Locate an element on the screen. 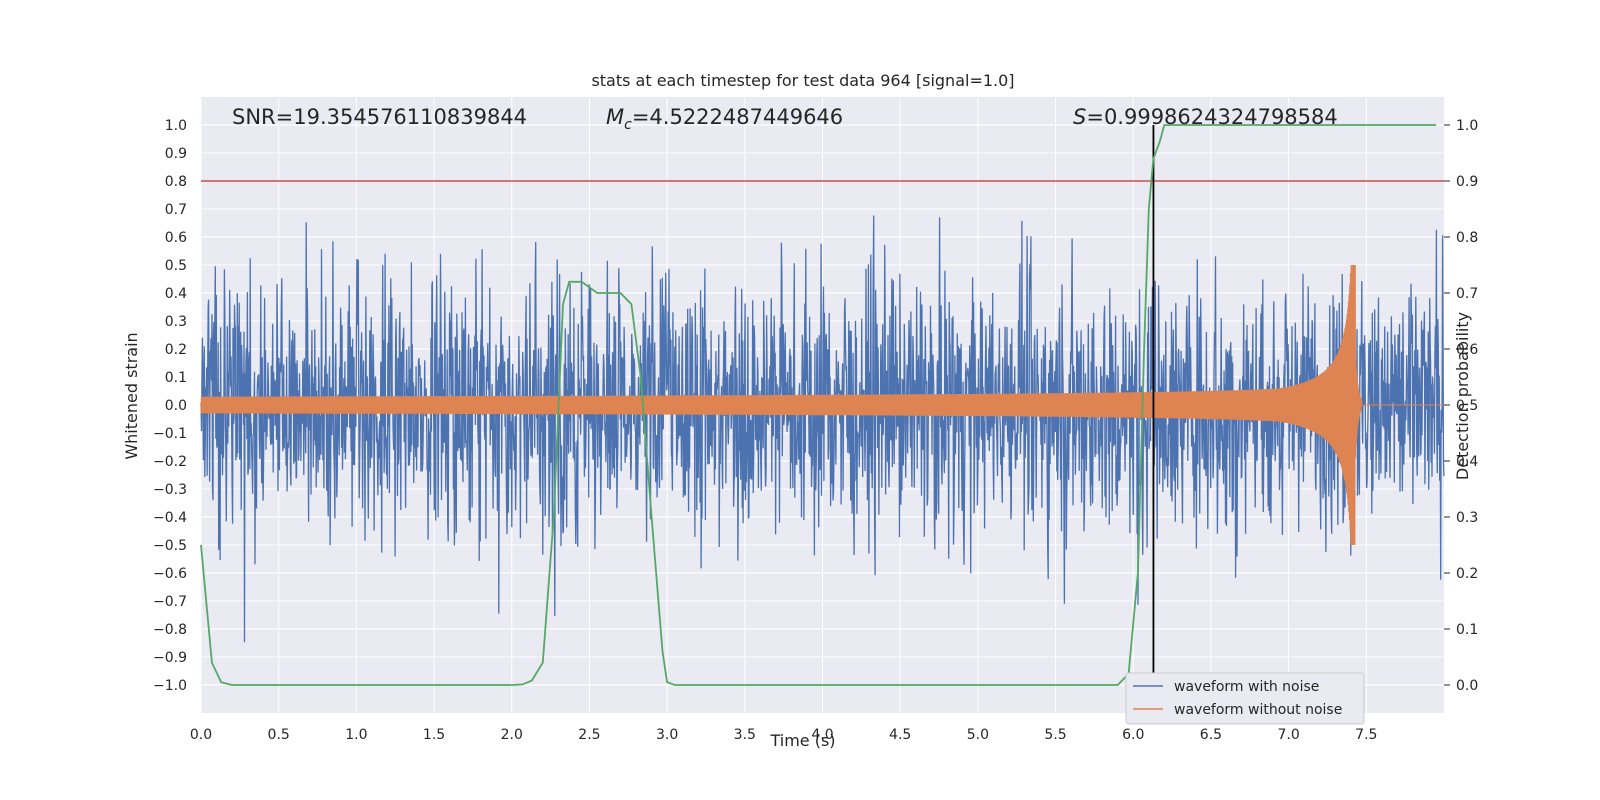 The width and height of the screenshot is (1600, 800). x-tick-label: 4.5 is located at coordinates (900, 735).